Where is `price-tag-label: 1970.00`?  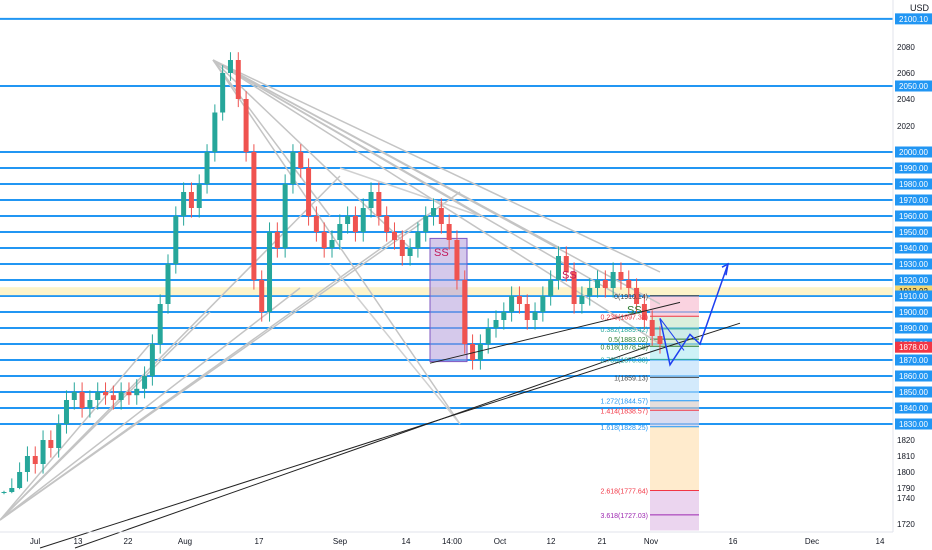 price-tag-label: 1970.00 is located at coordinates (913, 200).